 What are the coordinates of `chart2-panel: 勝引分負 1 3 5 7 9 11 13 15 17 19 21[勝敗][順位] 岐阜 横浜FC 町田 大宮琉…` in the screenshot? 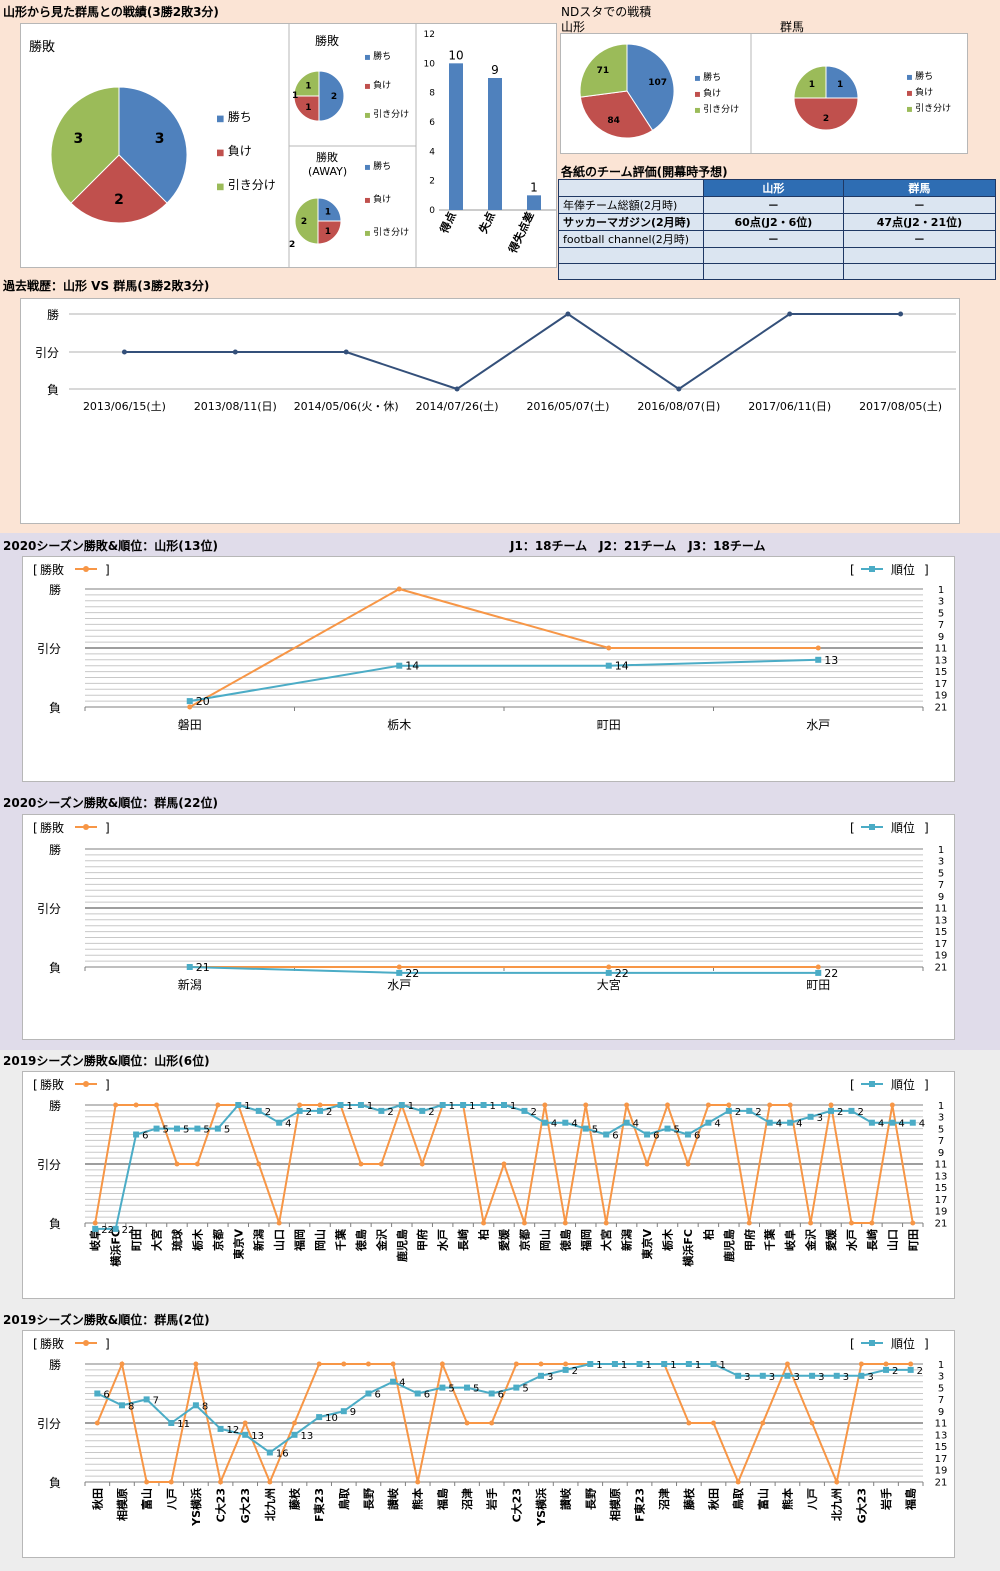 It's located at (488, 1185).